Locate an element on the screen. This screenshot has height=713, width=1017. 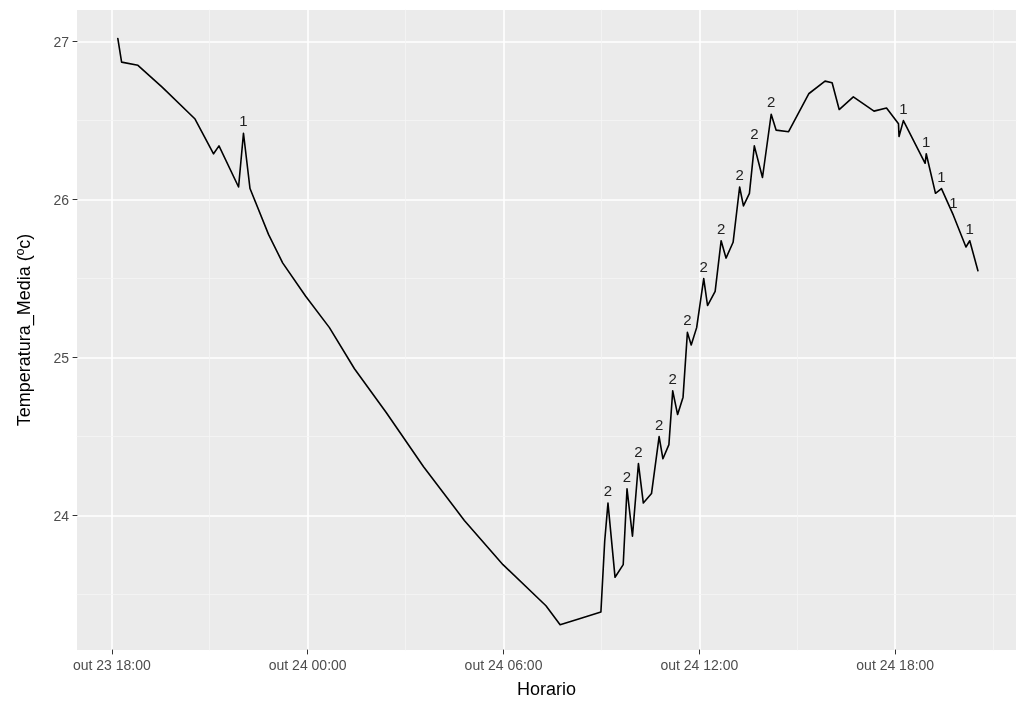
y-tick-label: 25 is located at coordinates (61, 357).